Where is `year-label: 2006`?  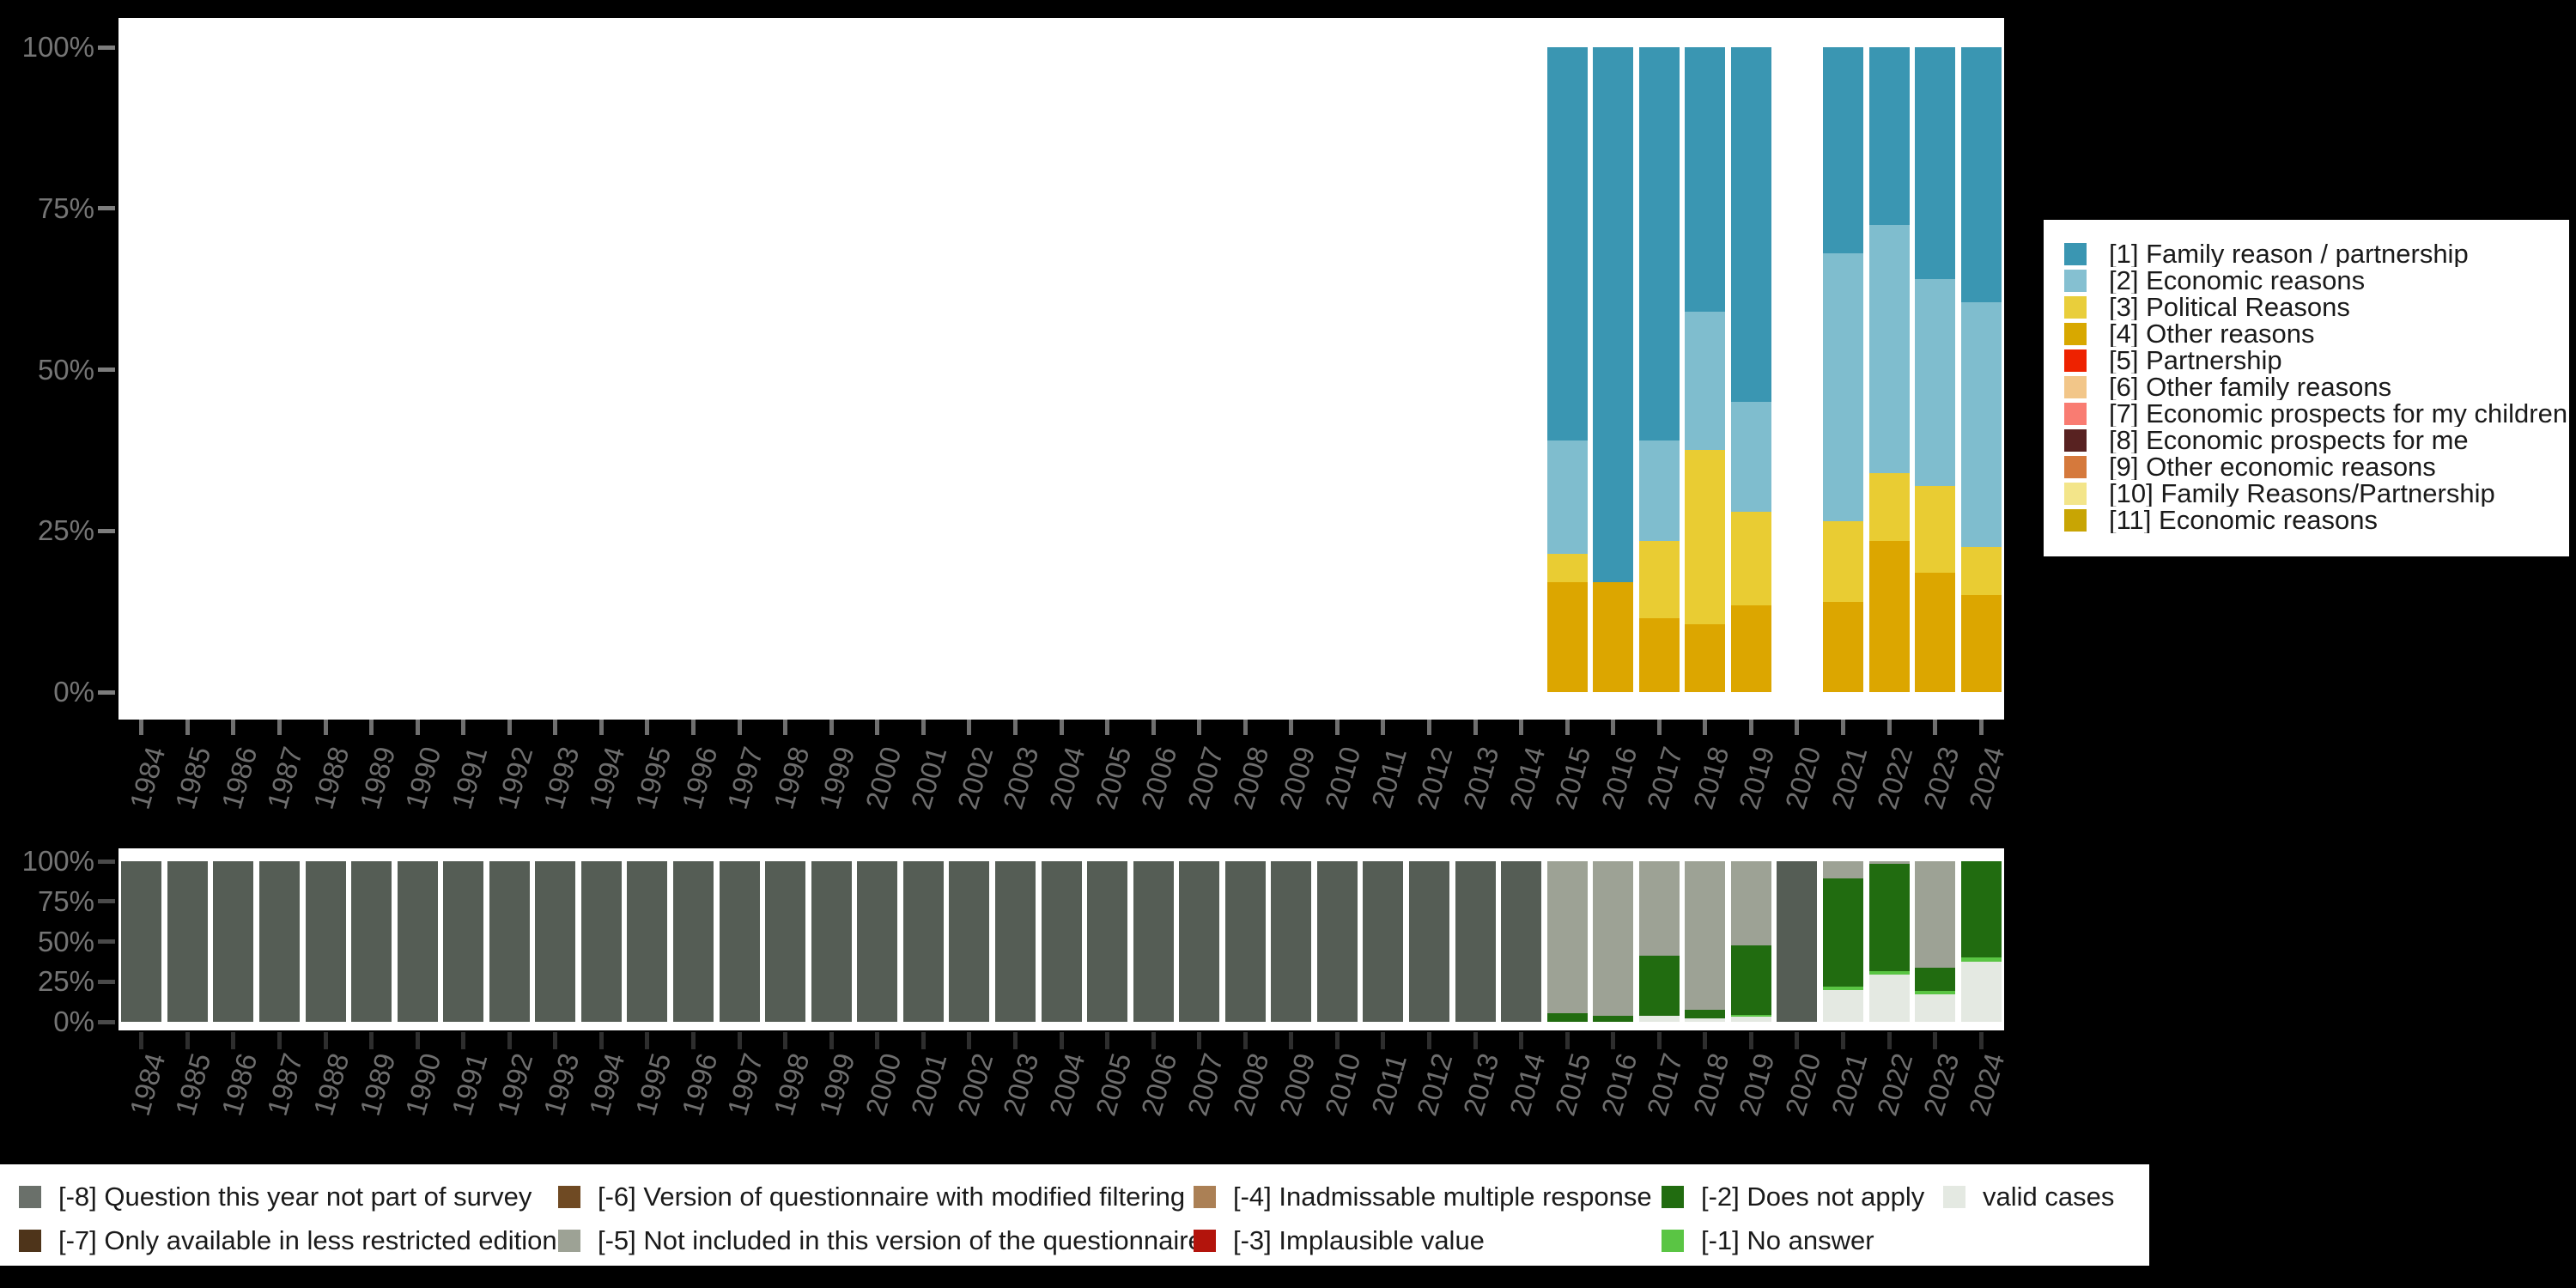 year-label: 2006 is located at coordinates (1158, 778).